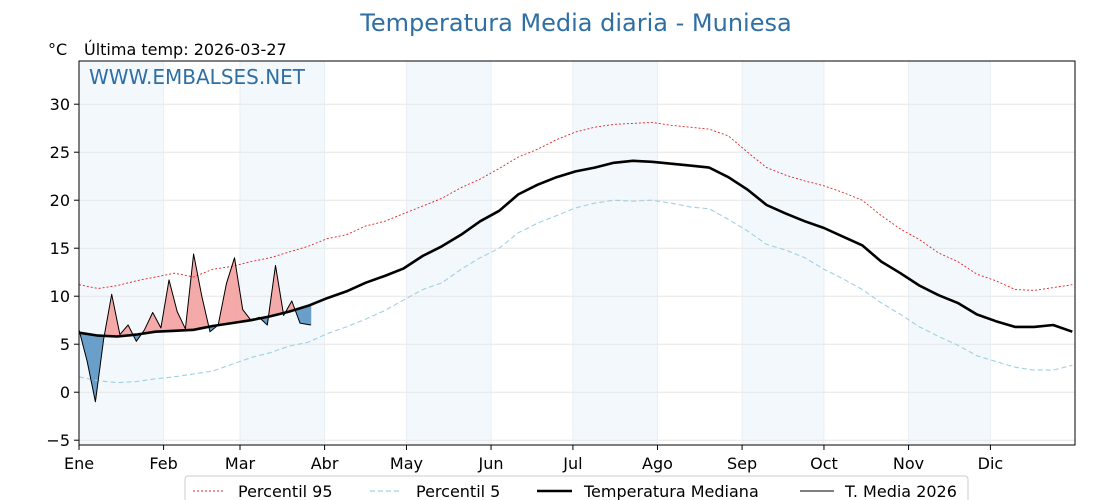  What do you see at coordinates (60, 200) in the screenshot?
I see `y-tick-label: 20` at bounding box center [60, 200].